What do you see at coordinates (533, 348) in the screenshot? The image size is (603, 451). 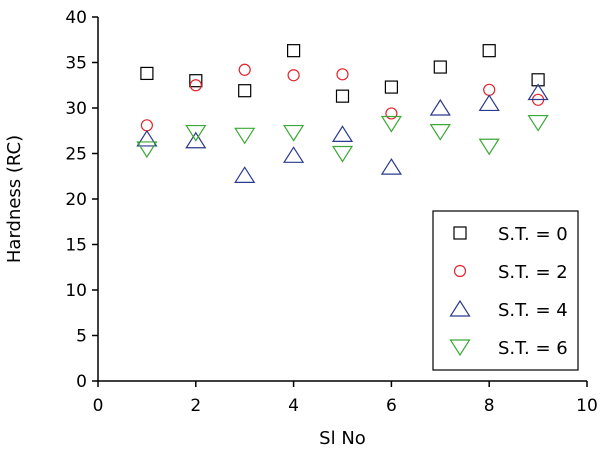 I see `legend-label: S.T. = 6` at bounding box center [533, 348].